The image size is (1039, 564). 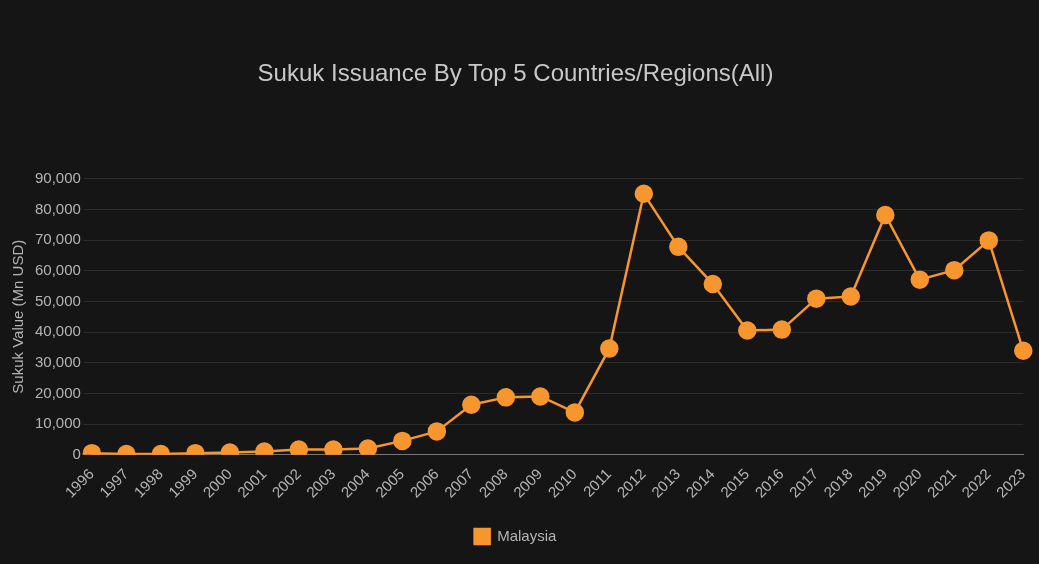 What do you see at coordinates (57, 239) in the screenshot?
I see `y-tick-label: 70,000` at bounding box center [57, 239].